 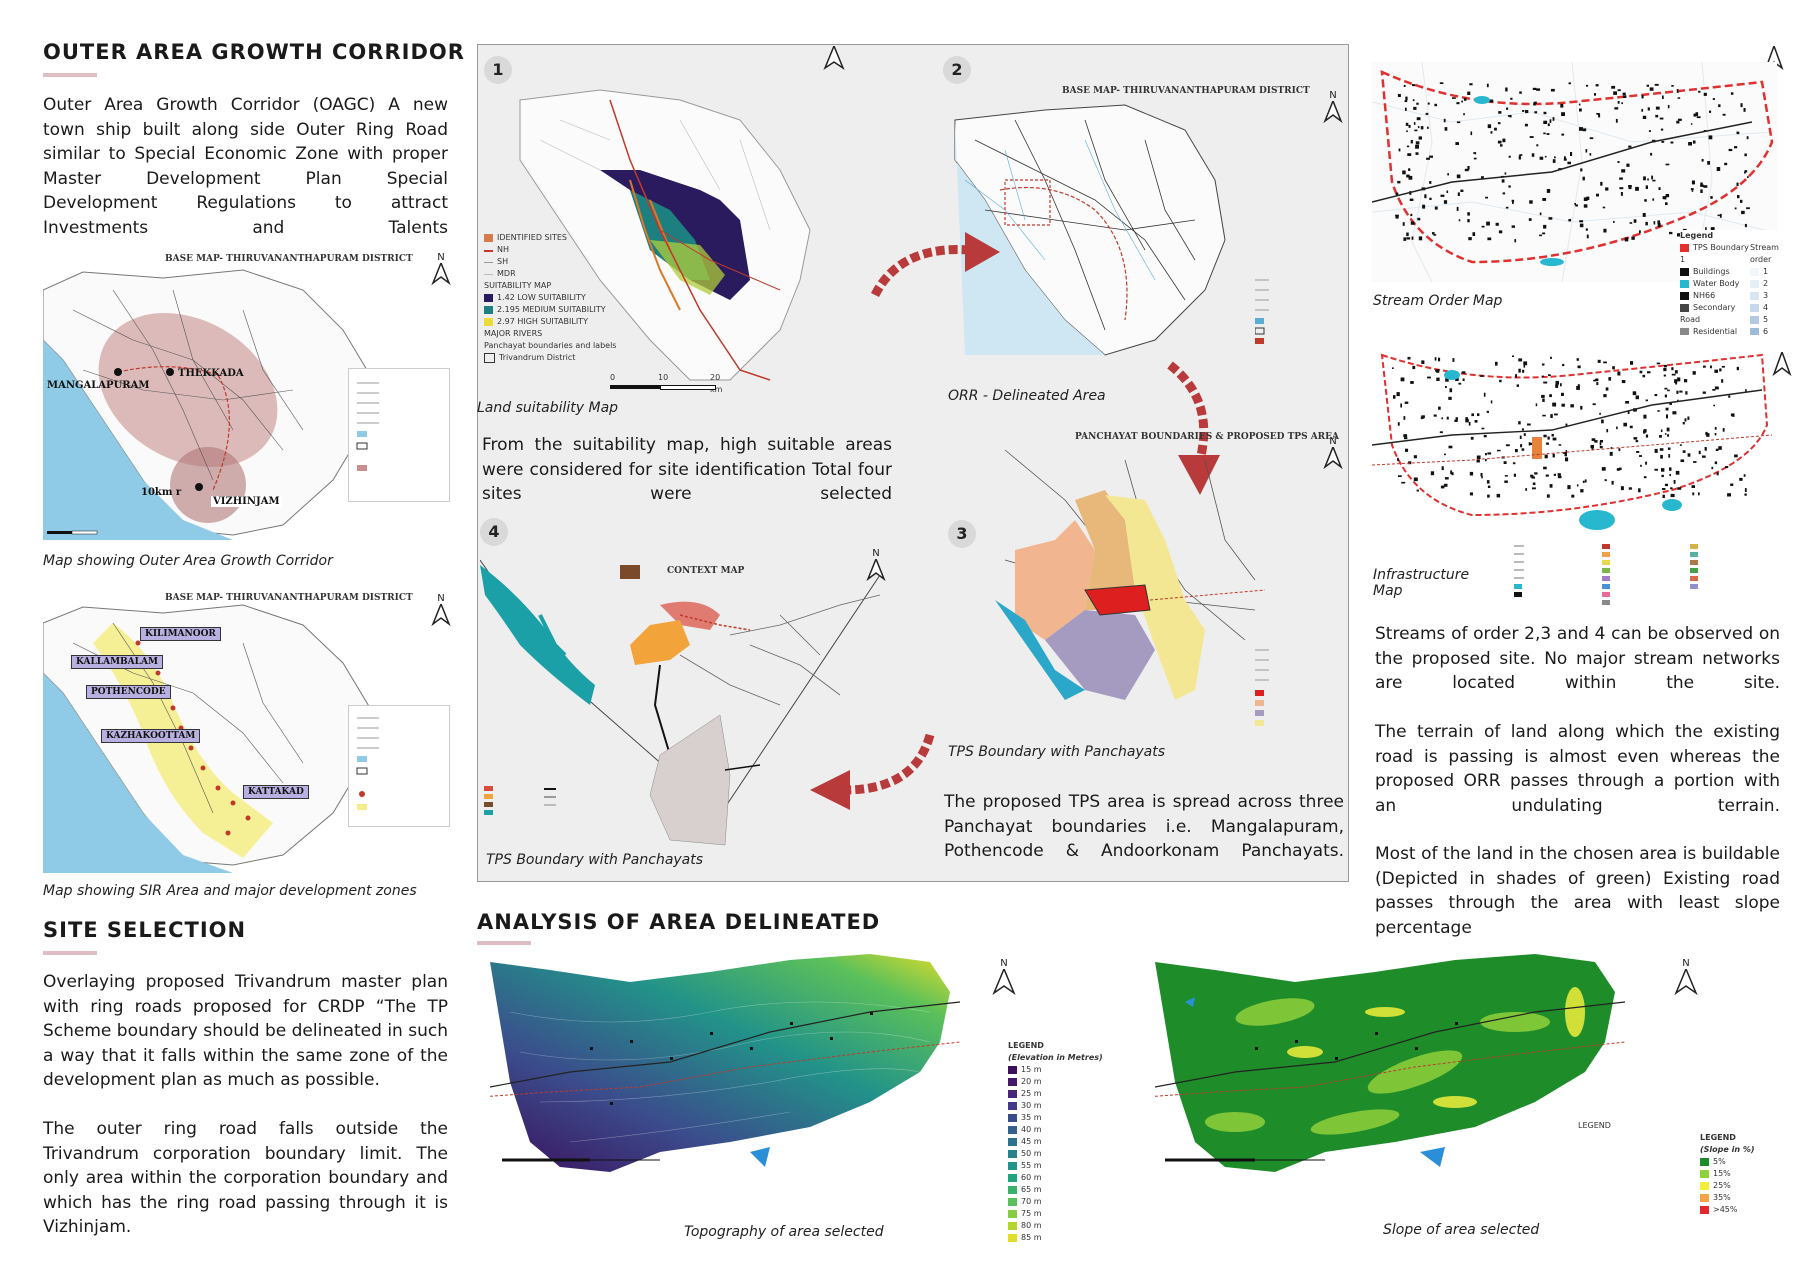 I want to click on stream-order-item: 3, so click(x=1770, y=296).